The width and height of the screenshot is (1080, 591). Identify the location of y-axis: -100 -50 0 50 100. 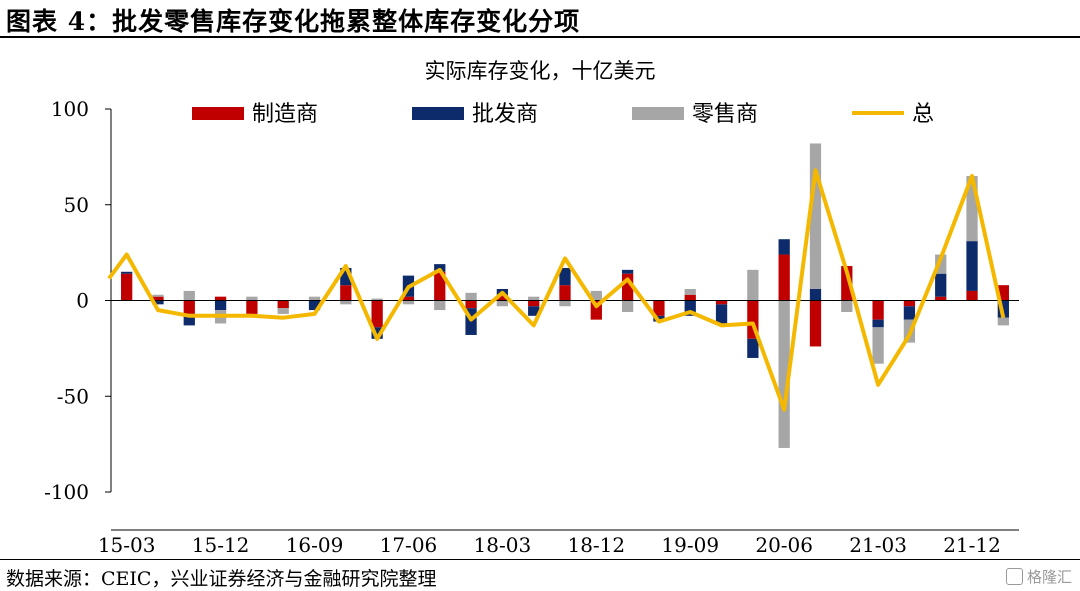
(78, 300).